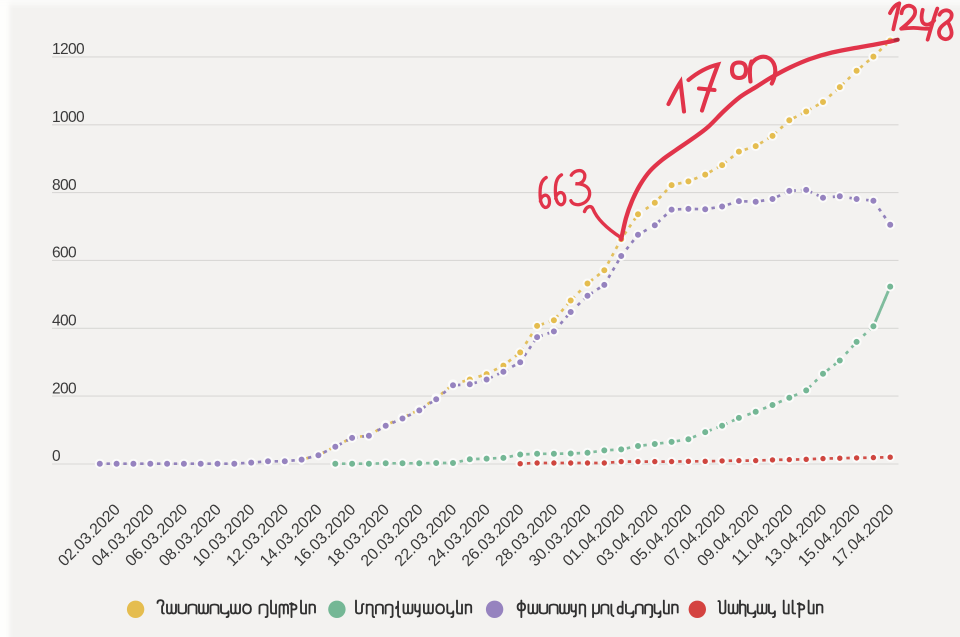 The width and height of the screenshot is (960, 637). I want to click on svg-text: 200, so click(64, 388).